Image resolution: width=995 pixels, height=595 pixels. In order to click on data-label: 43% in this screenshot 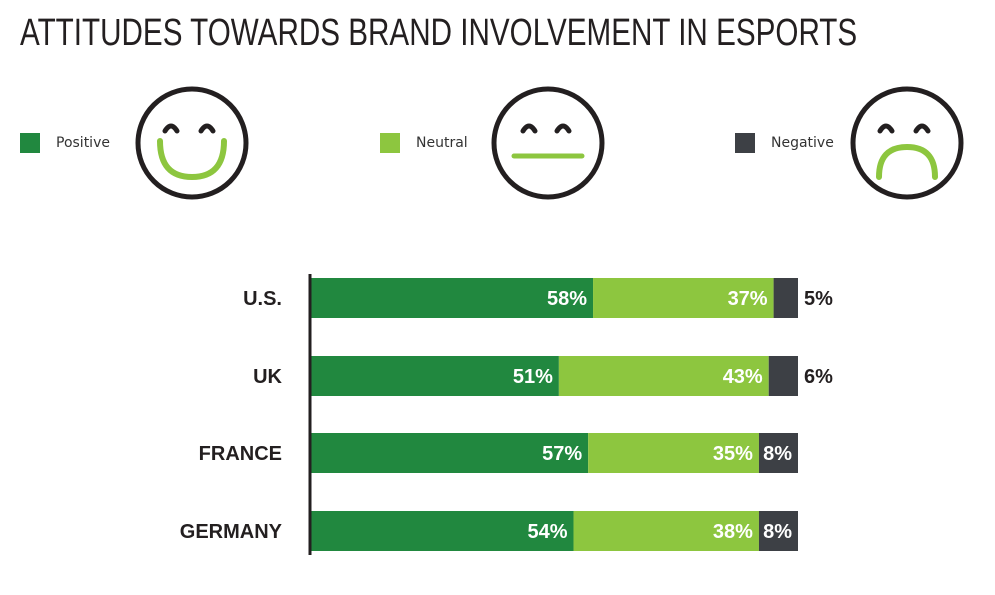, I will do `click(743, 377)`.